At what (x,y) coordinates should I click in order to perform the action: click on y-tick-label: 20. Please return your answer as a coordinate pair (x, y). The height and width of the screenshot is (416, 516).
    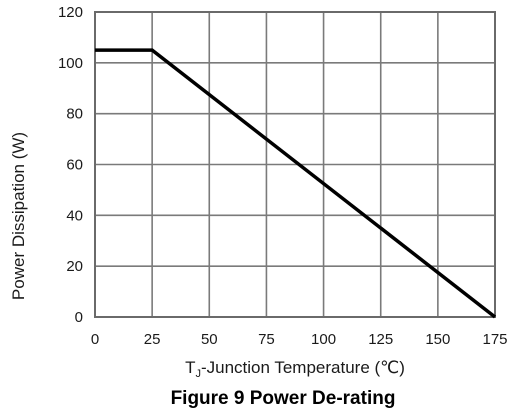
    Looking at the image, I should click on (74, 266).